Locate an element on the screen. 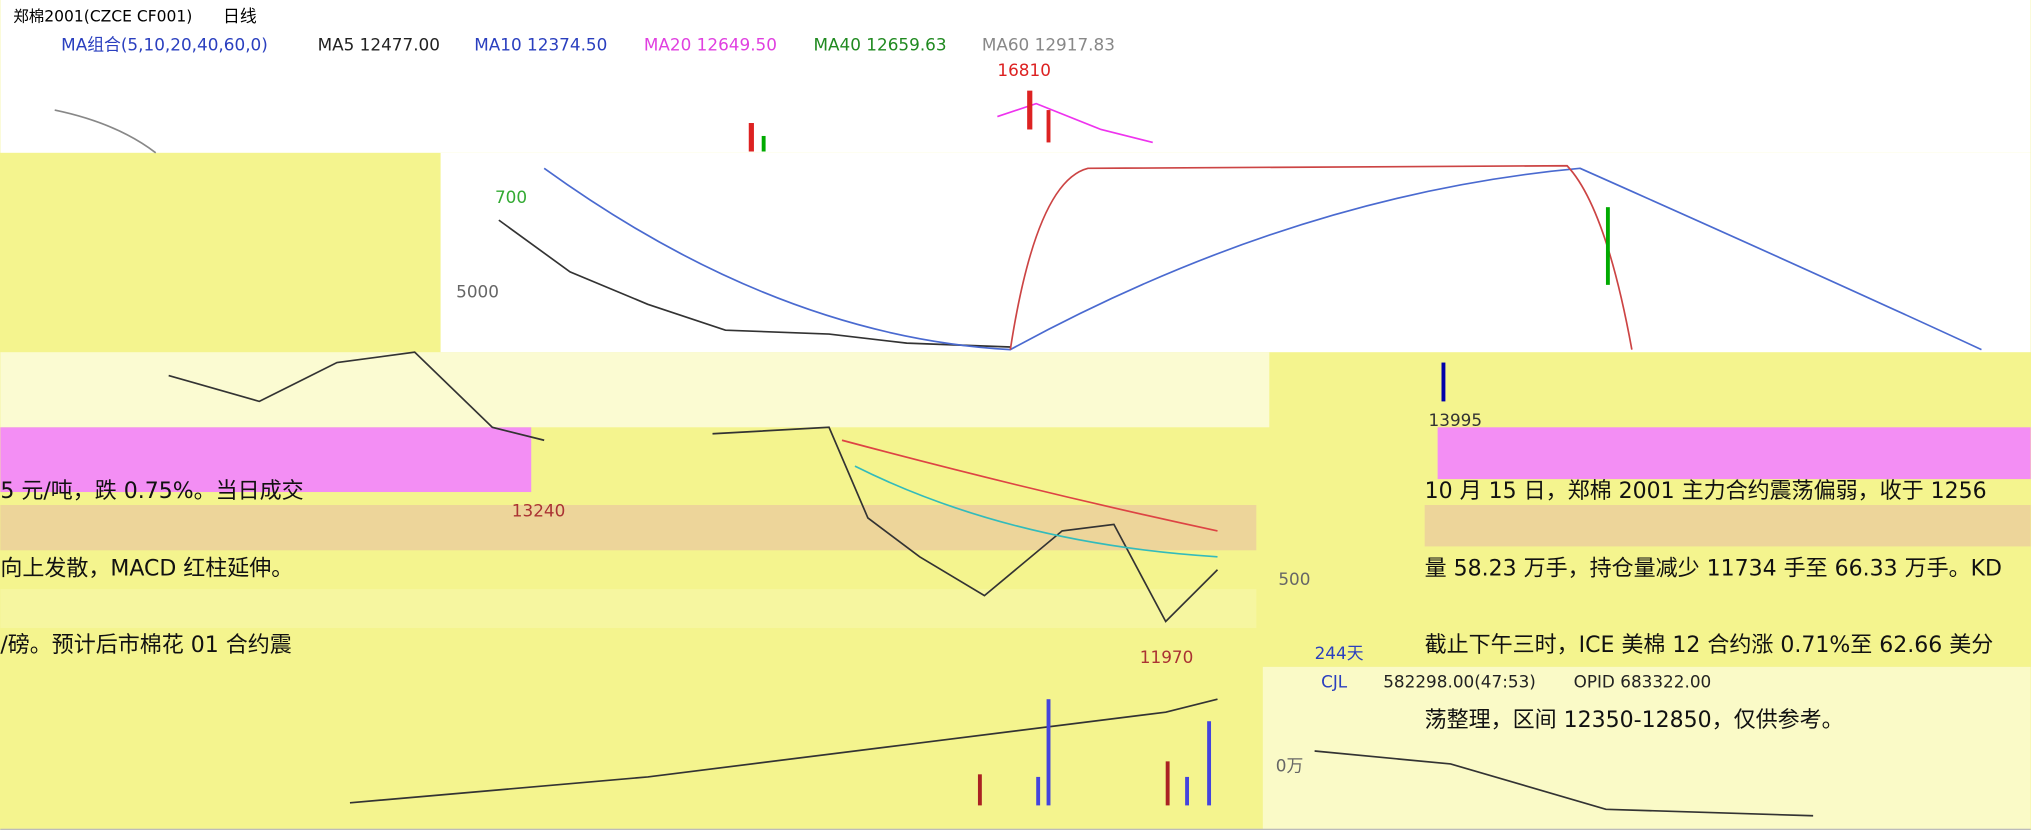 The width and height of the screenshot is (2031, 830). price-label: 16810 is located at coordinates (1024, 70).